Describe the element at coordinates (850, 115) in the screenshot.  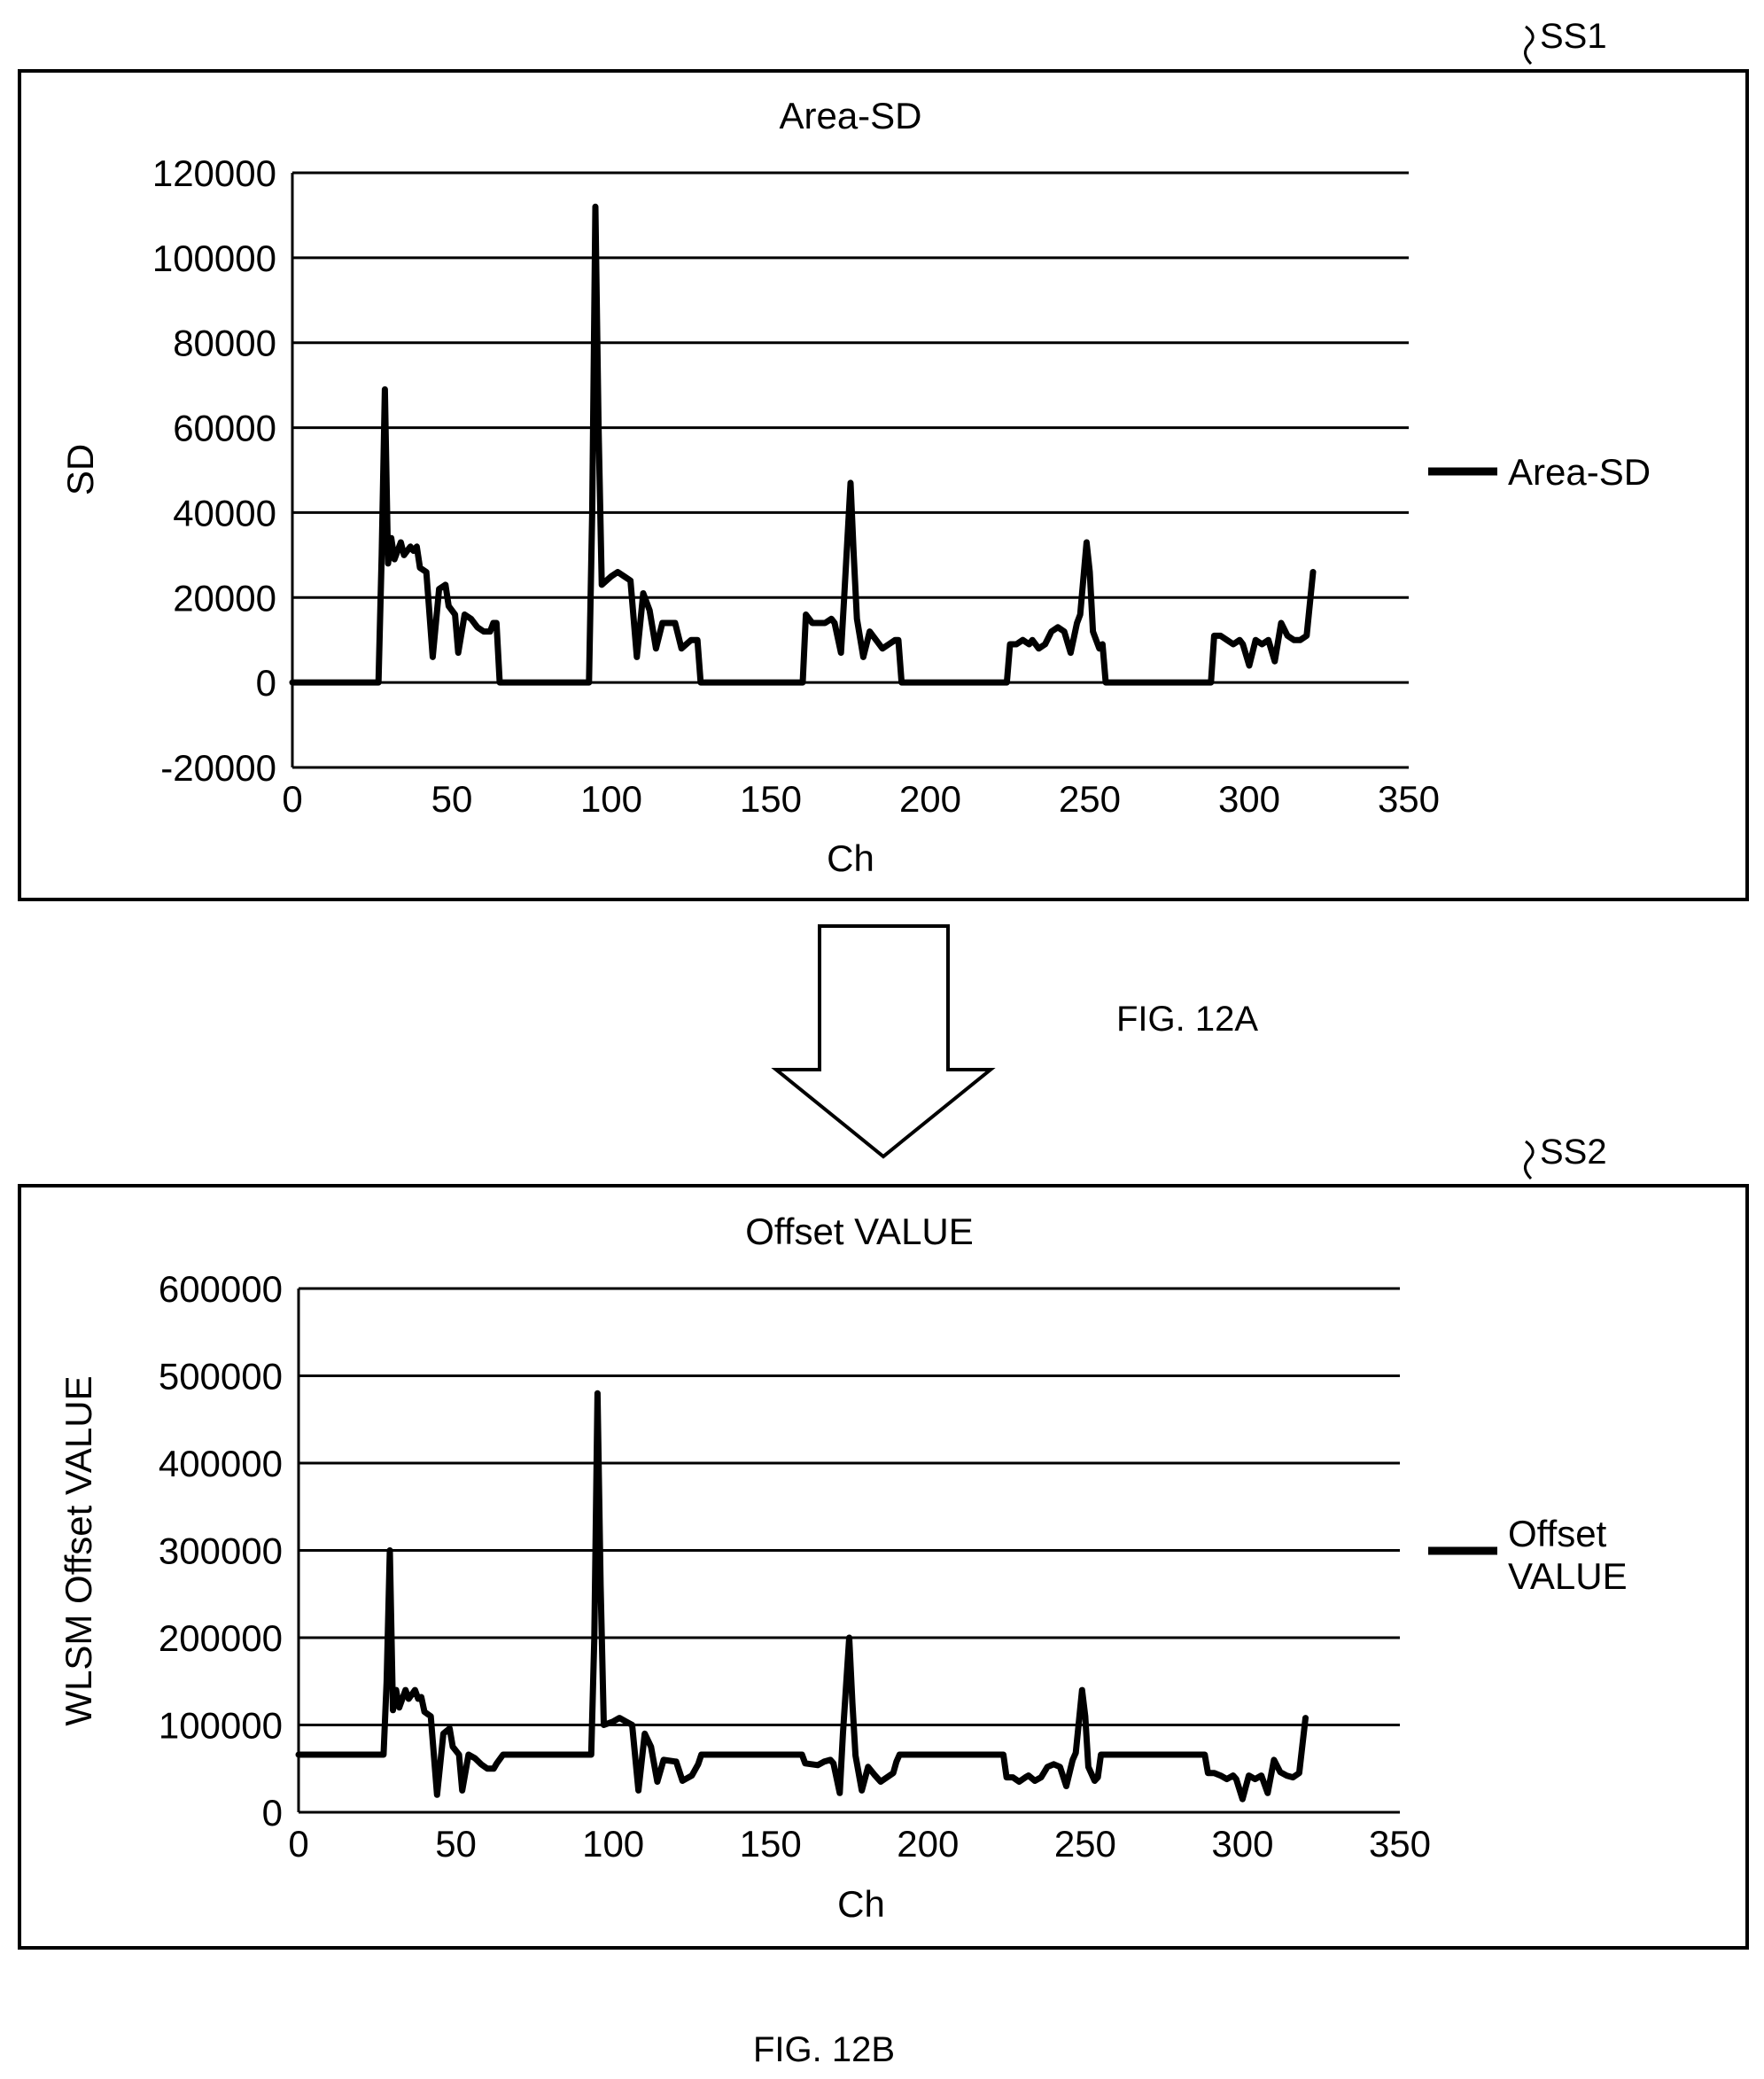
I see `chart-title-1: Area-SD` at that location.